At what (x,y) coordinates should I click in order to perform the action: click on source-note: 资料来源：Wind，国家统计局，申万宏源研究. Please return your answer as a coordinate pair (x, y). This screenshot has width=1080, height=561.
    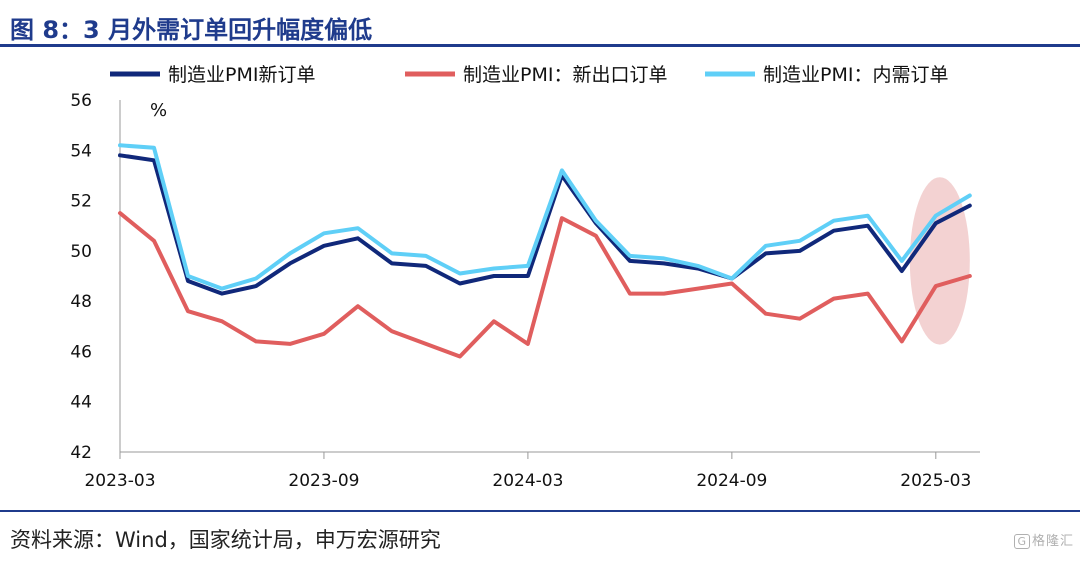
    Looking at the image, I should click on (225, 540).